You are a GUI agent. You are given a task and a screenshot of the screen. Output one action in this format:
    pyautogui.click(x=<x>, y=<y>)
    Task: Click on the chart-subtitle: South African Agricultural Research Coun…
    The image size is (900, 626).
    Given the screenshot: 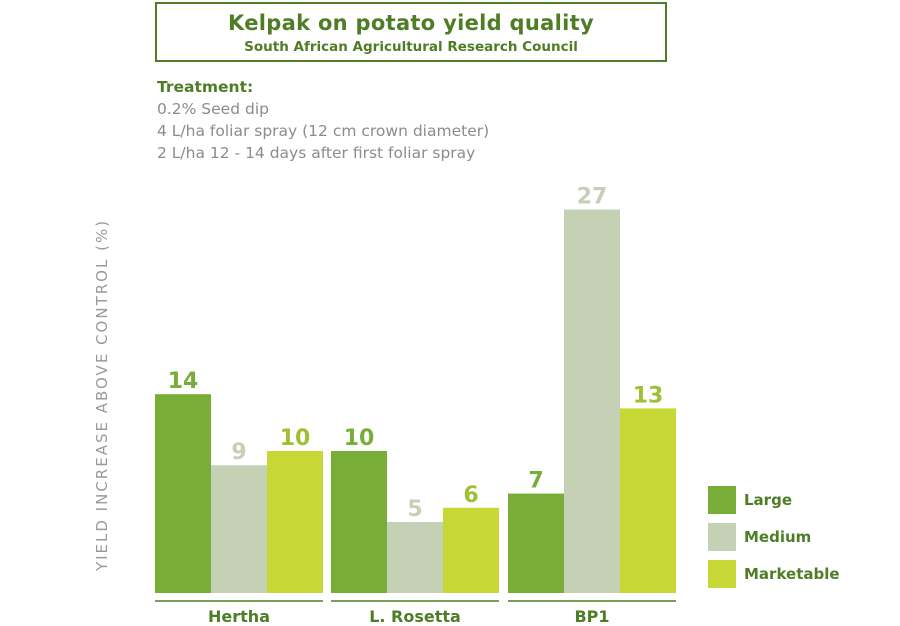 What is the action you would take?
    pyautogui.click(x=411, y=47)
    